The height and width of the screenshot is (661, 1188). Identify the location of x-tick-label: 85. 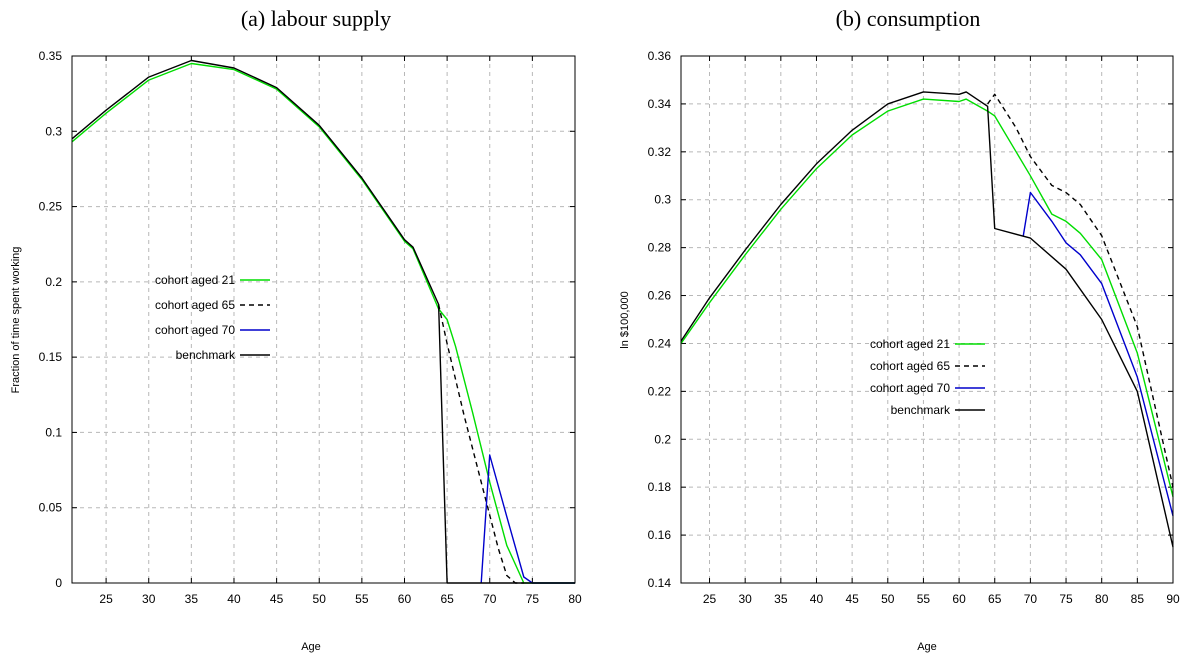
(1138, 599).